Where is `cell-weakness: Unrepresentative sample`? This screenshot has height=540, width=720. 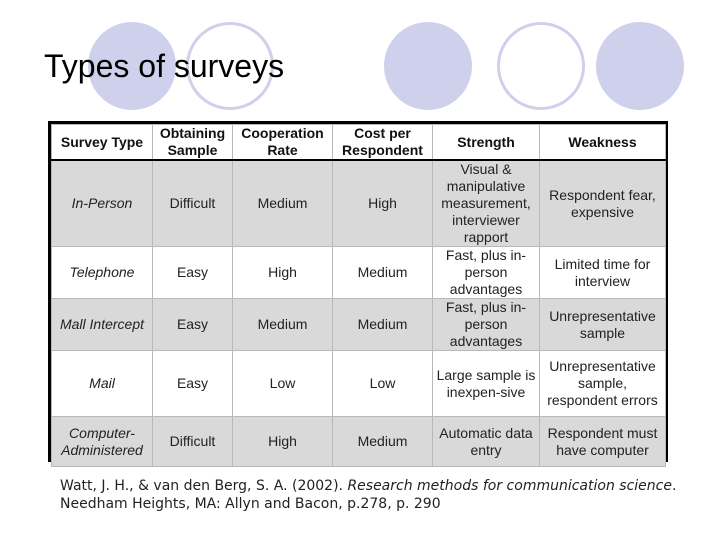
cell-weakness: Unrepresentative sample is located at coordinates (602, 324).